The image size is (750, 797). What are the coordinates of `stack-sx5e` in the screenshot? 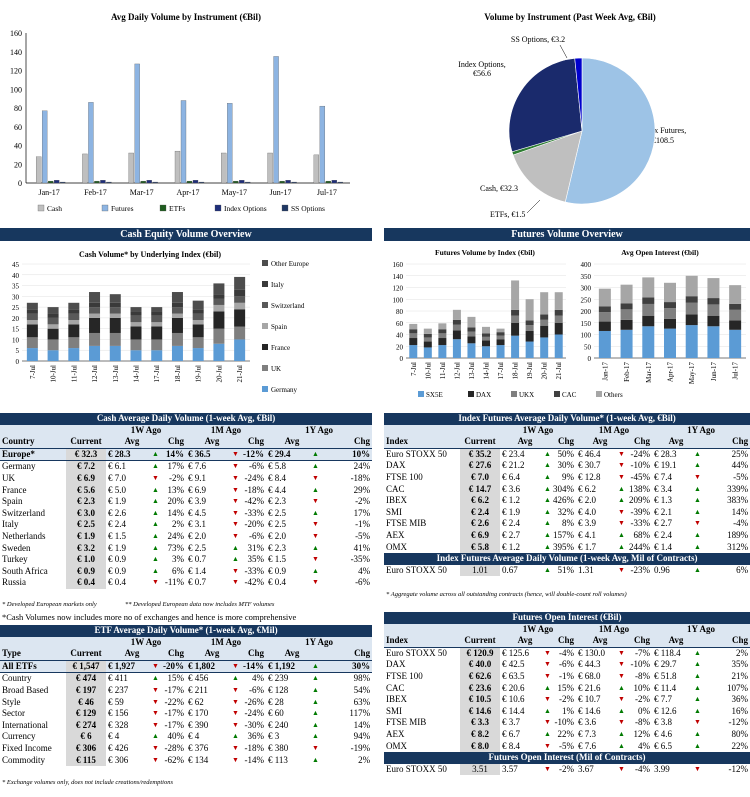 It's located at (427, 352).